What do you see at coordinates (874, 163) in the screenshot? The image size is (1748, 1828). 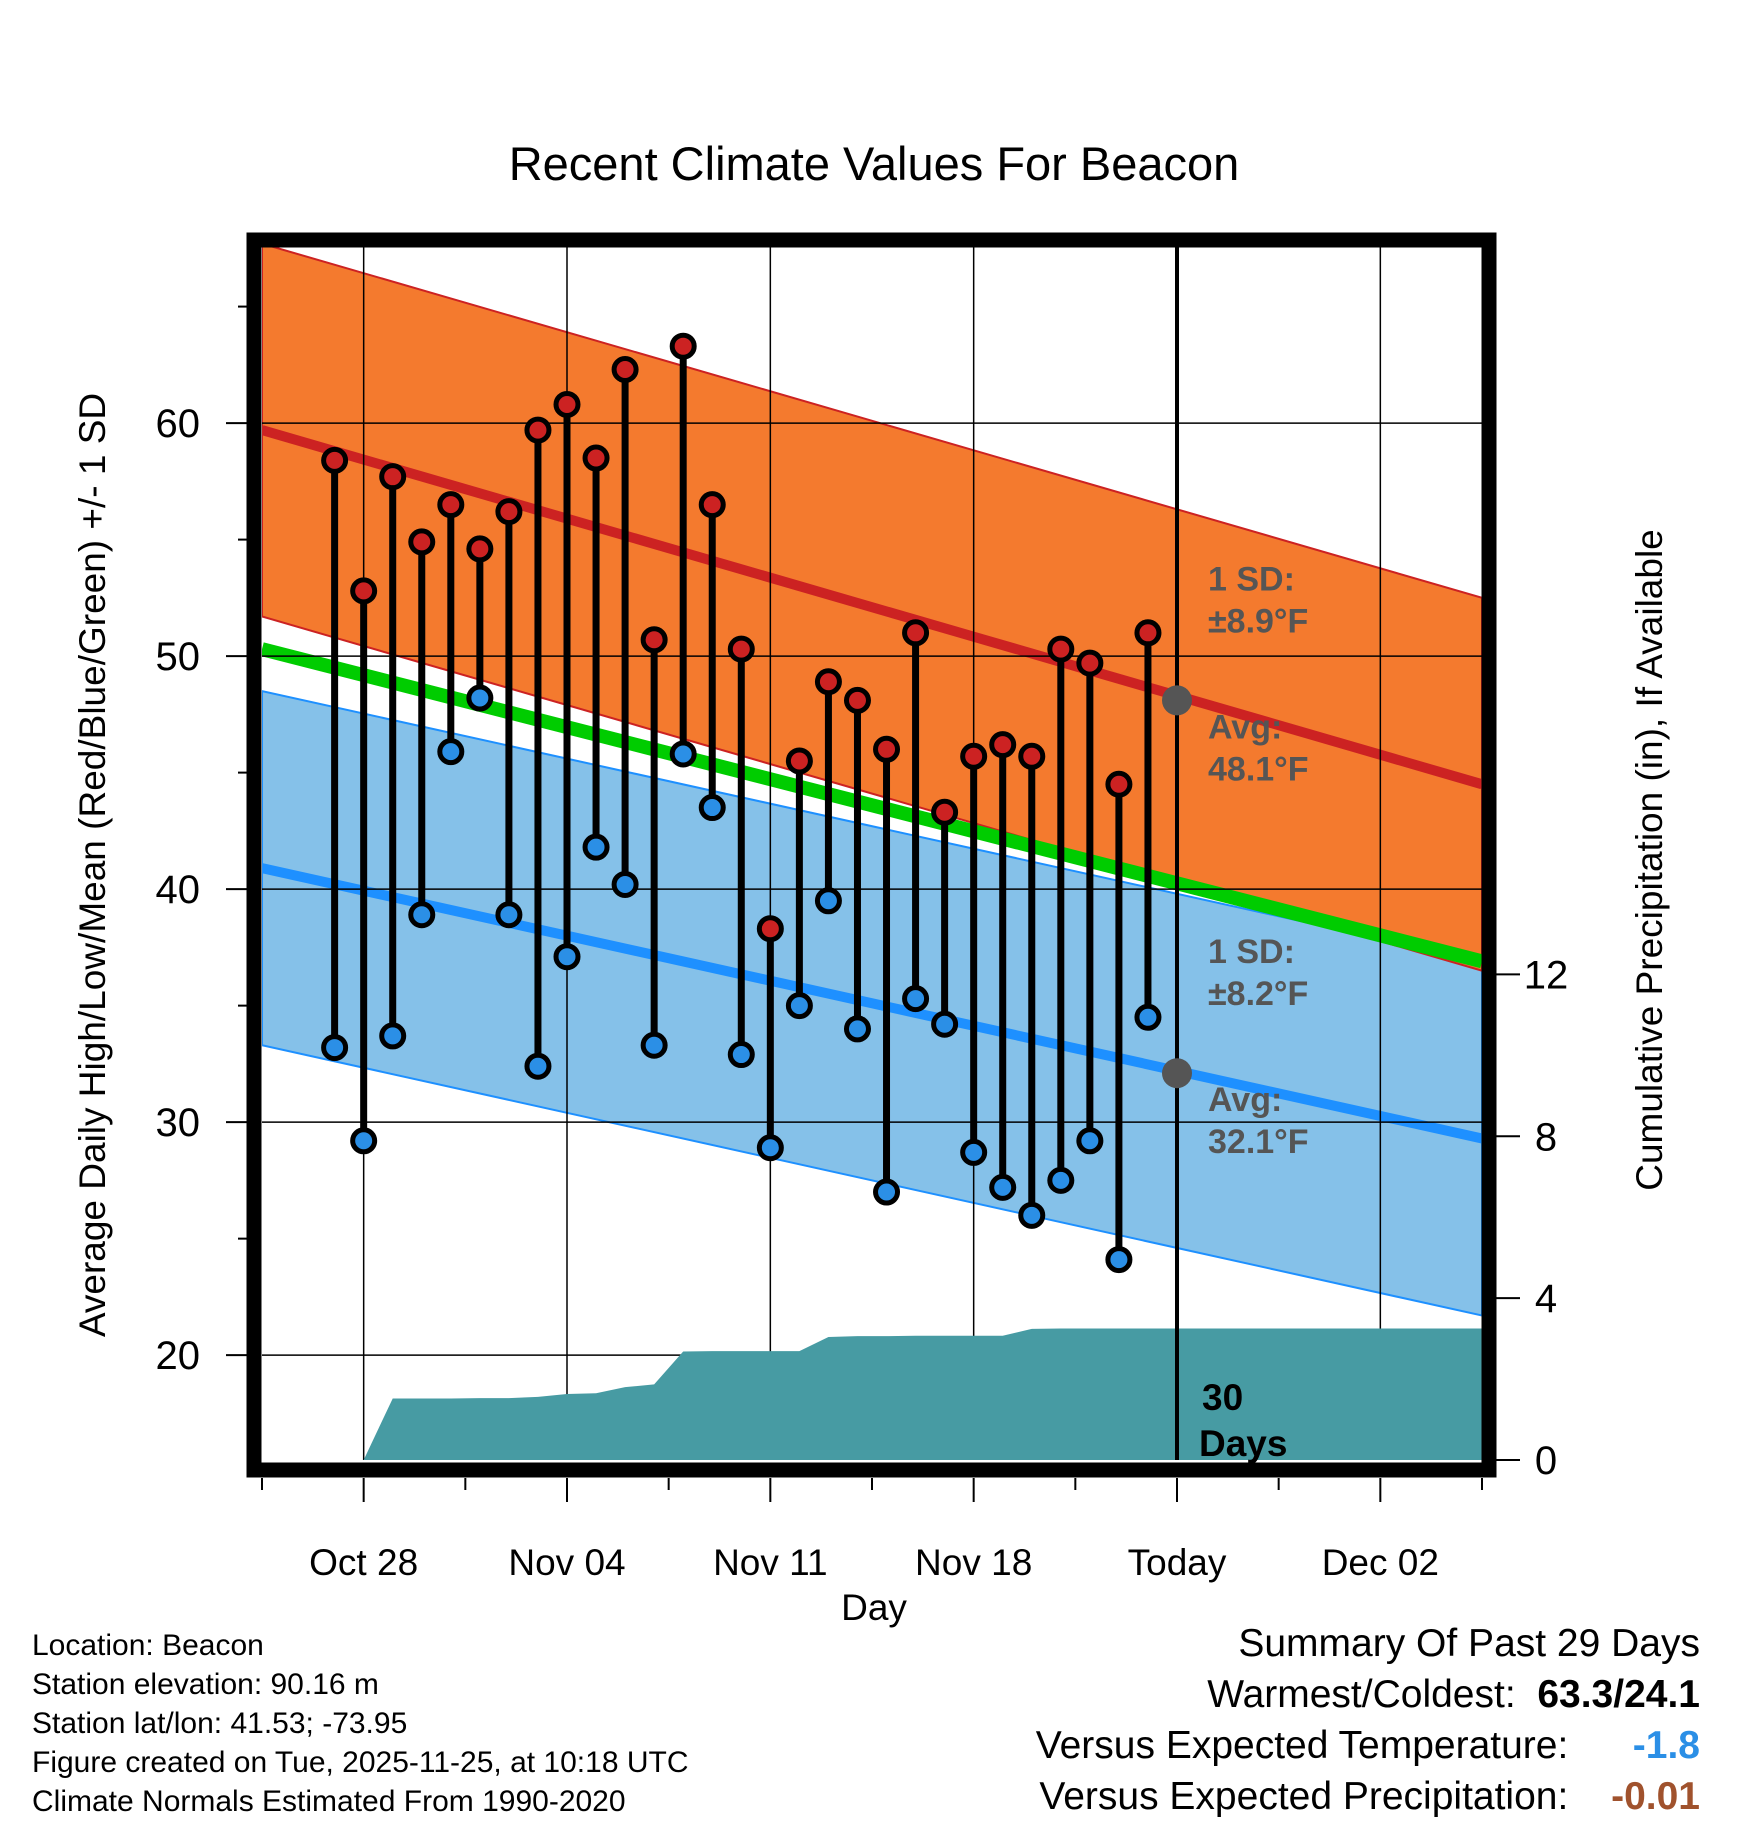 I see `chart-title: Recent Climate Values For Beacon` at bounding box center [874, 163].